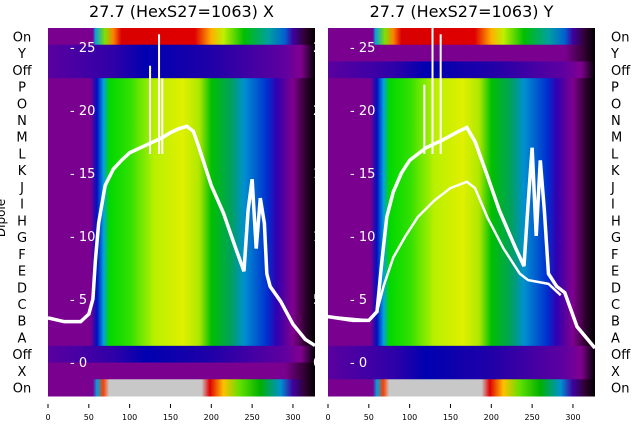  Describe the element at coordinates (362, 48) in the screenshot. I see `inner-y-tick-label: - 25` at that location.